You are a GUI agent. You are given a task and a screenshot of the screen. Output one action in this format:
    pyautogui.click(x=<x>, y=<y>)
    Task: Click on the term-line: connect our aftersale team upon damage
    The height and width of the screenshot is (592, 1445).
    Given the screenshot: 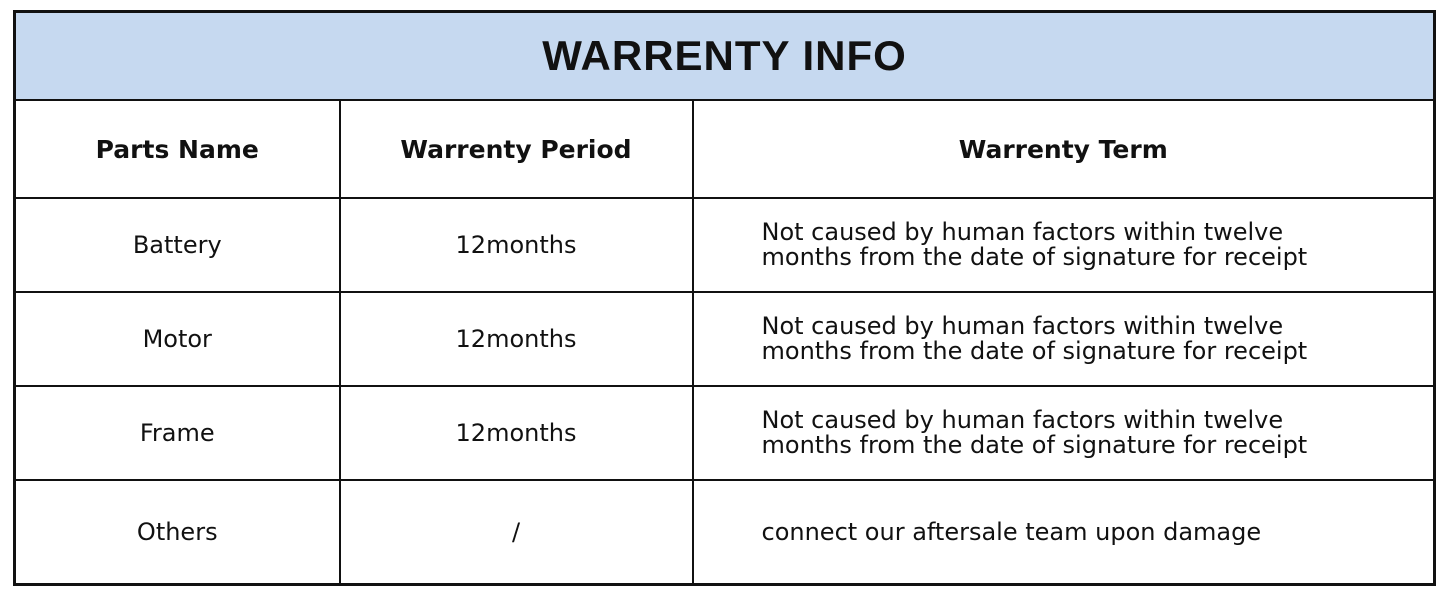 What is the action you would take?
    pyautogui.click(x=1011, y=531)
    